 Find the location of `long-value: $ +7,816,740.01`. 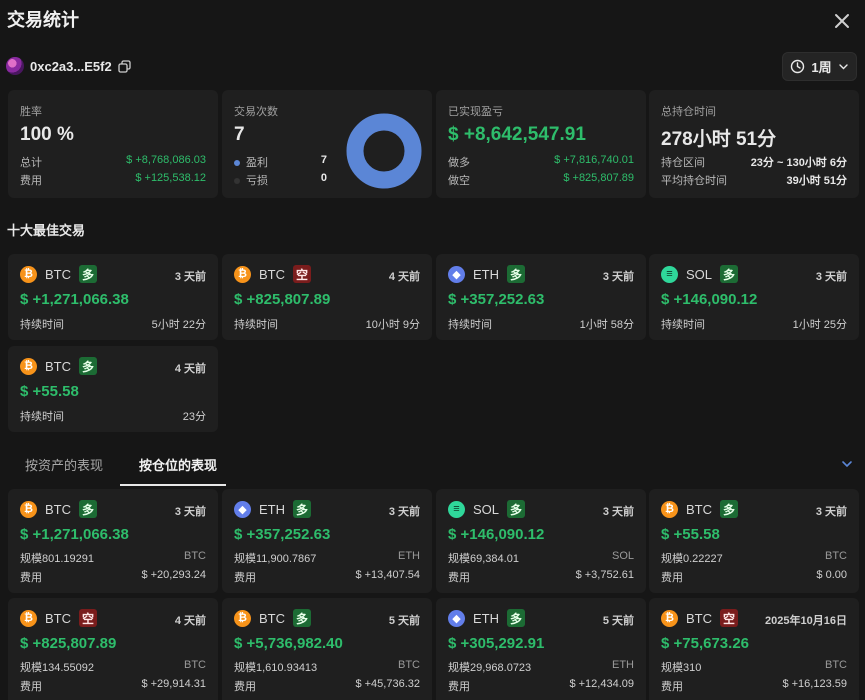

long-value: $ +7,816,740.01 is located at coordinates (594, 160).